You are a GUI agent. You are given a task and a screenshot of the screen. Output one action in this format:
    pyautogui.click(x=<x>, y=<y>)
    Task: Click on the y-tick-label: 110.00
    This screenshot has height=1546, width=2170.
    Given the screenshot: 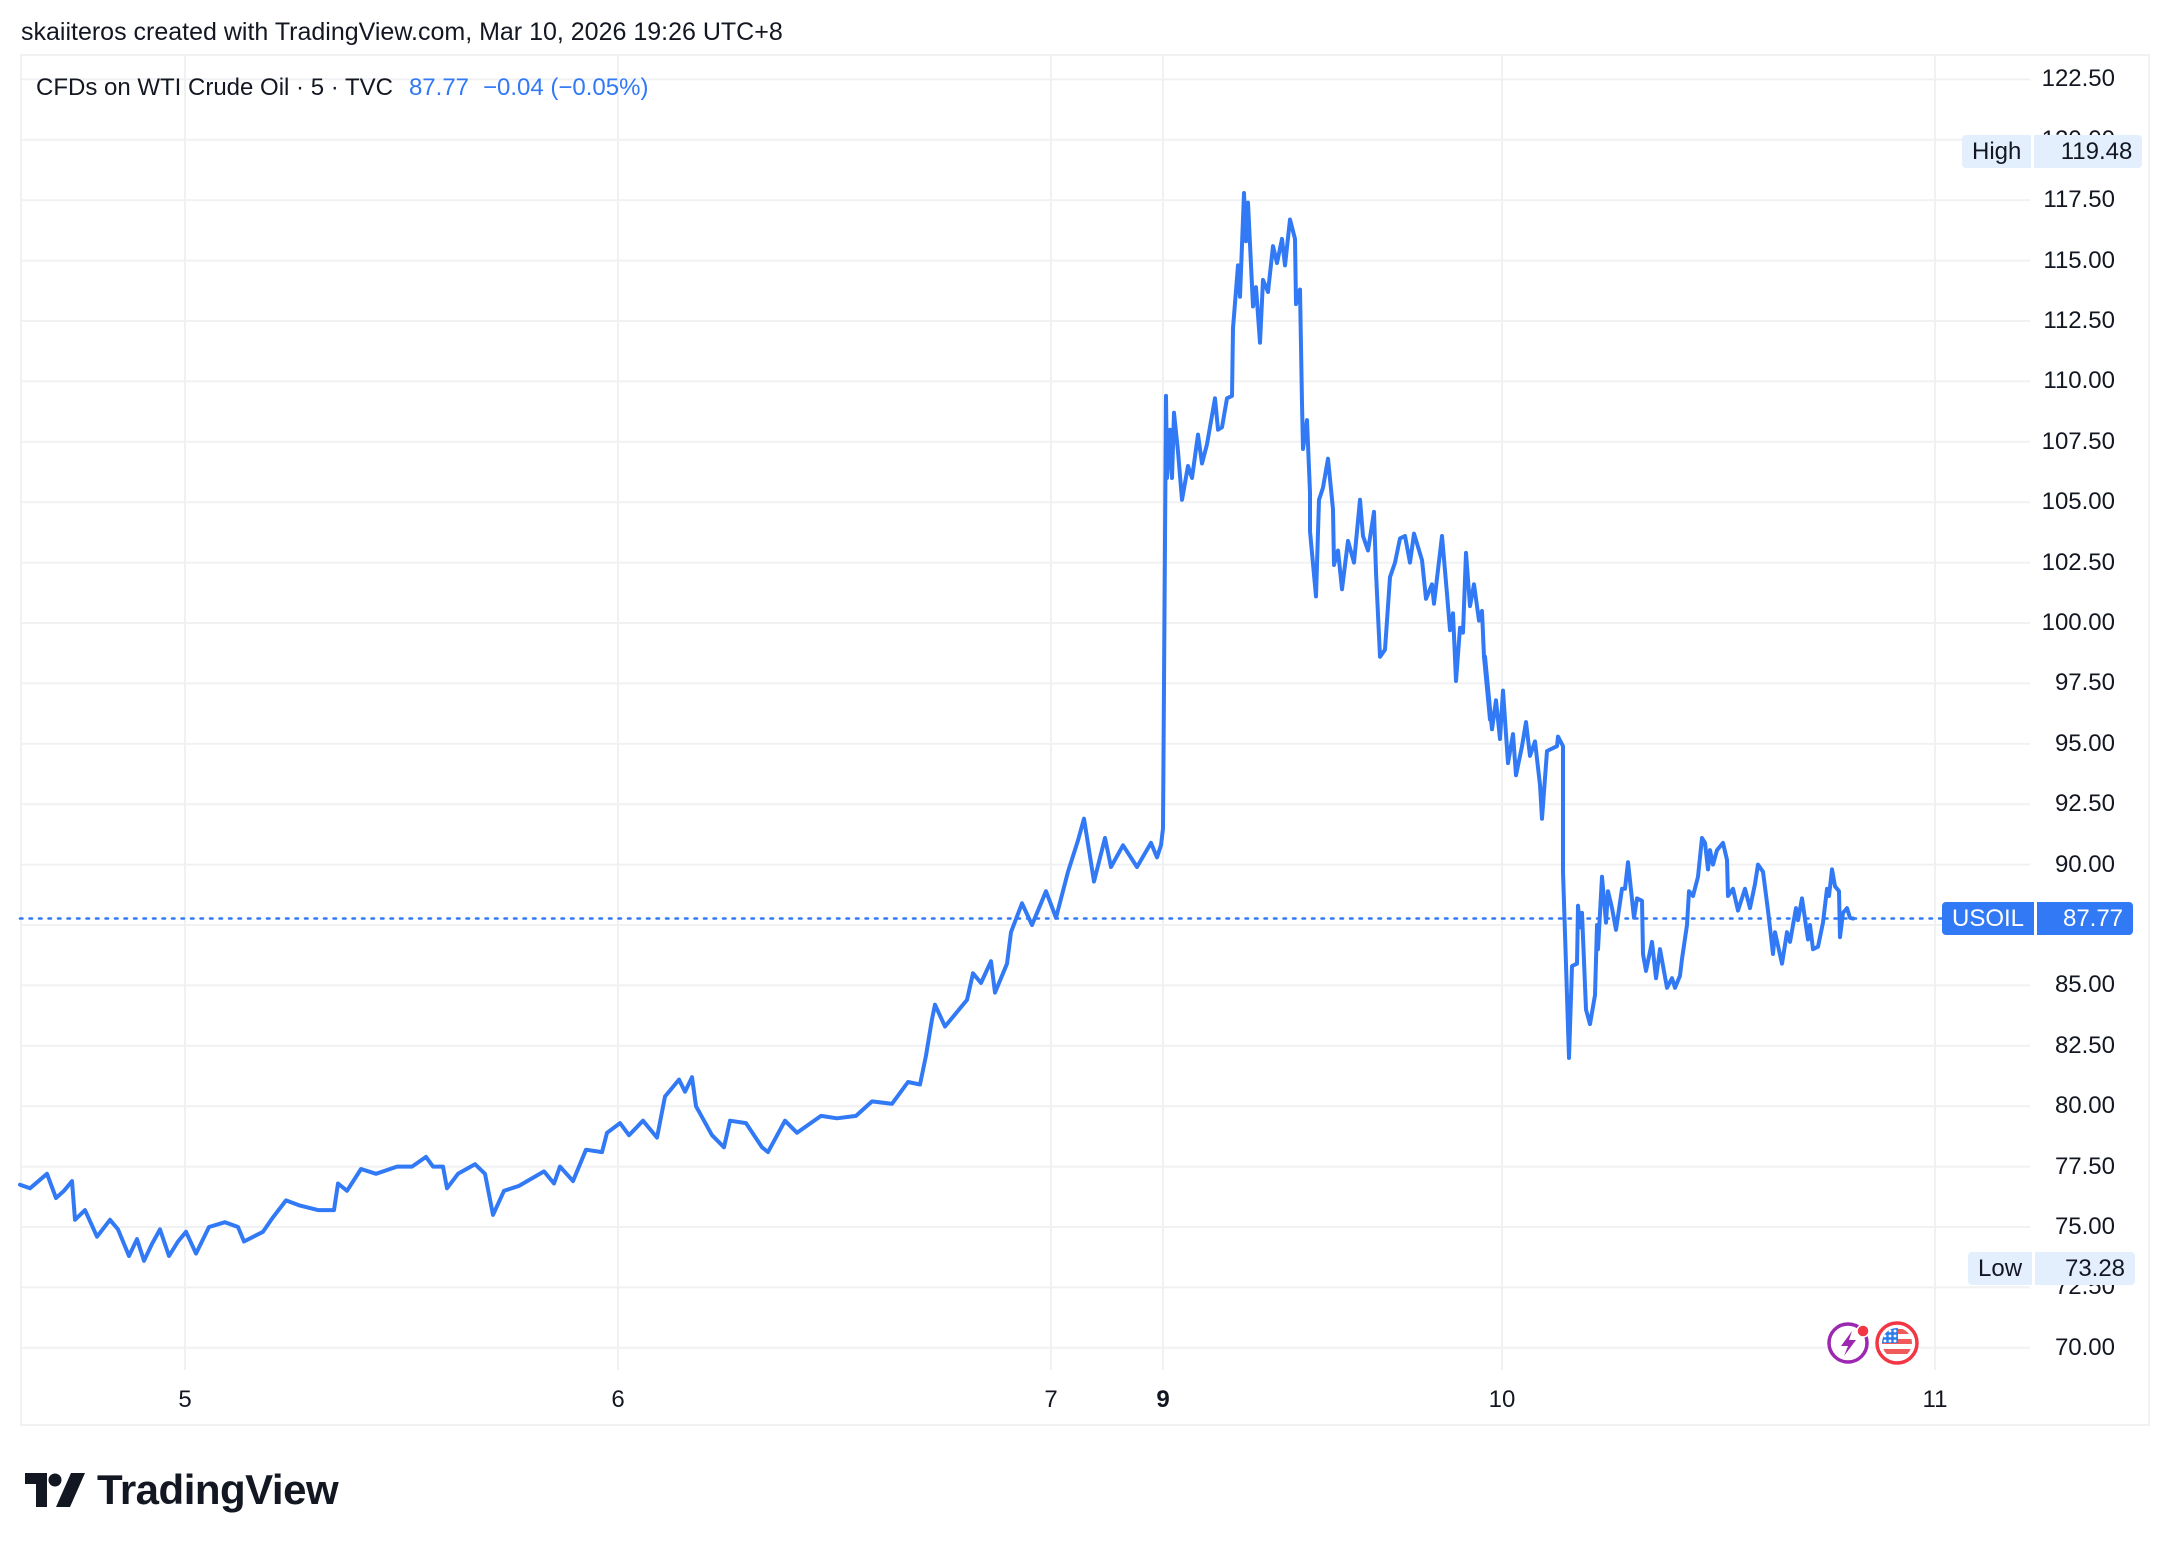 What is the action you would take?
    pyautogui.click(x=2079, y=381)
    